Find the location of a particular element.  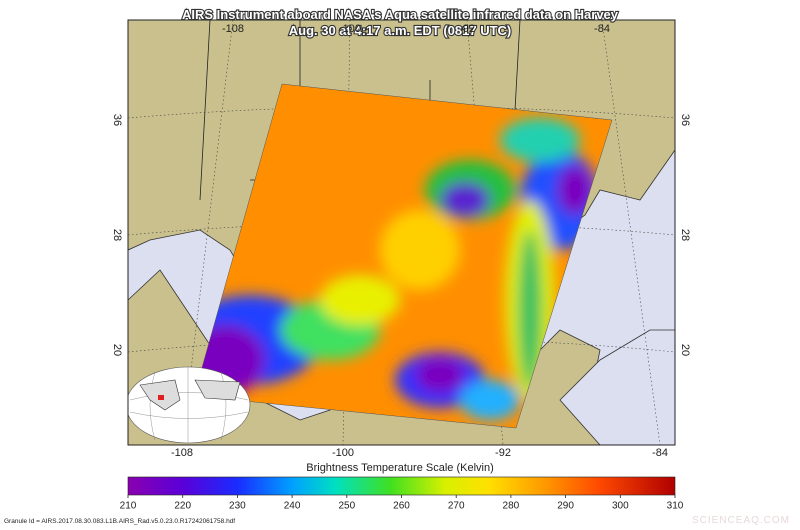

colorbar-tick-label: 260 is located at coordinates (401, 506).